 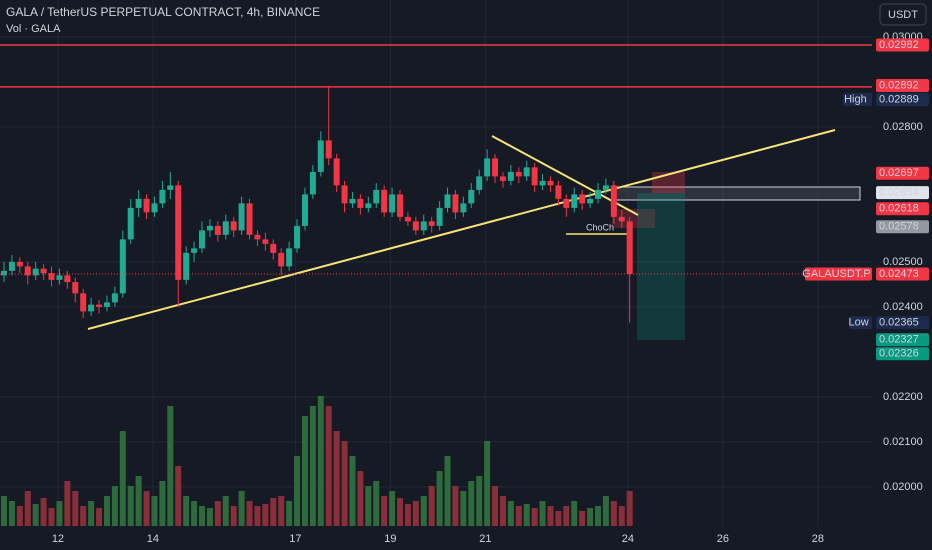 I want to click on price-label: 0.02618, so click(x=899, y=209).